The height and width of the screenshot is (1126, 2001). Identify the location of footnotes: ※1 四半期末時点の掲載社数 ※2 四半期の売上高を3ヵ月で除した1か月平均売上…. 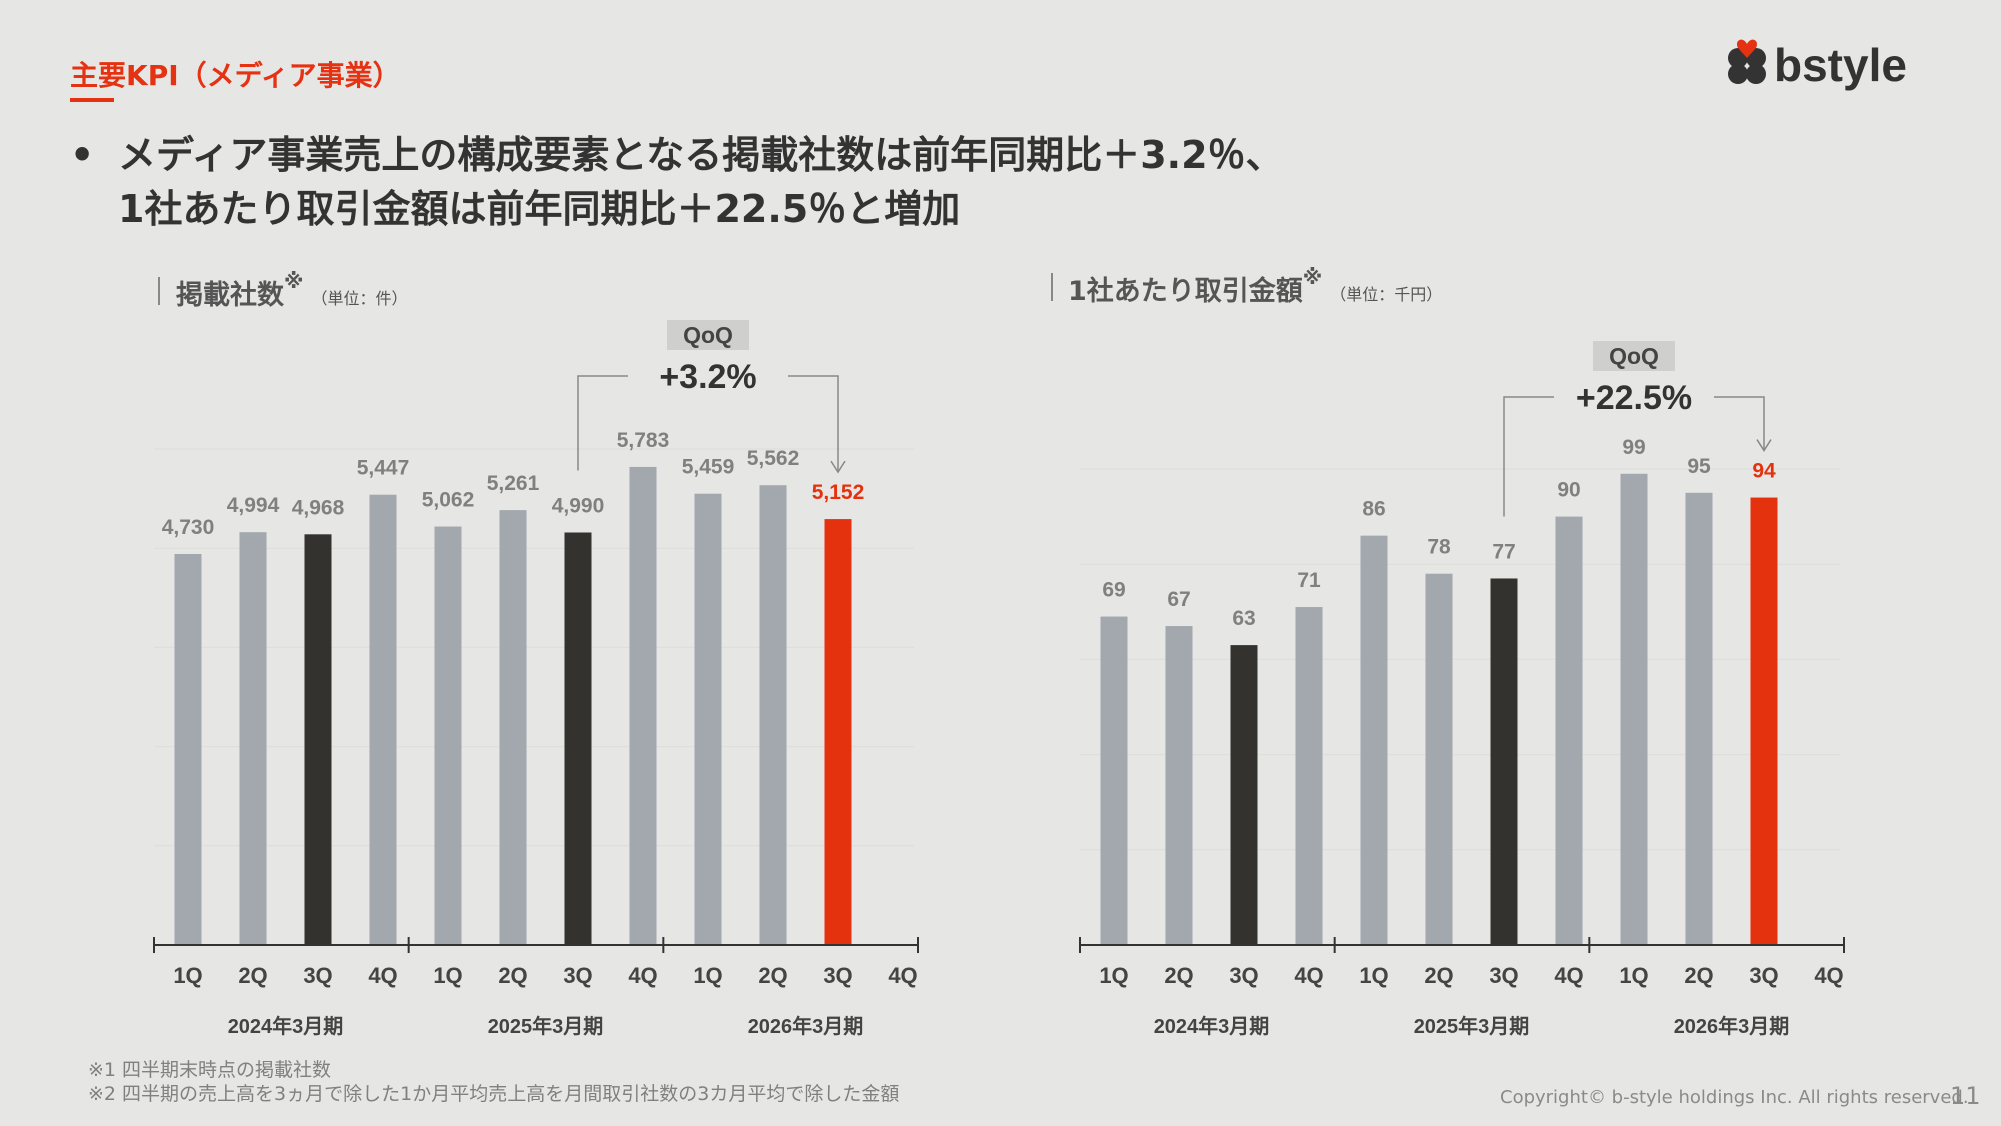
(493, 1082).